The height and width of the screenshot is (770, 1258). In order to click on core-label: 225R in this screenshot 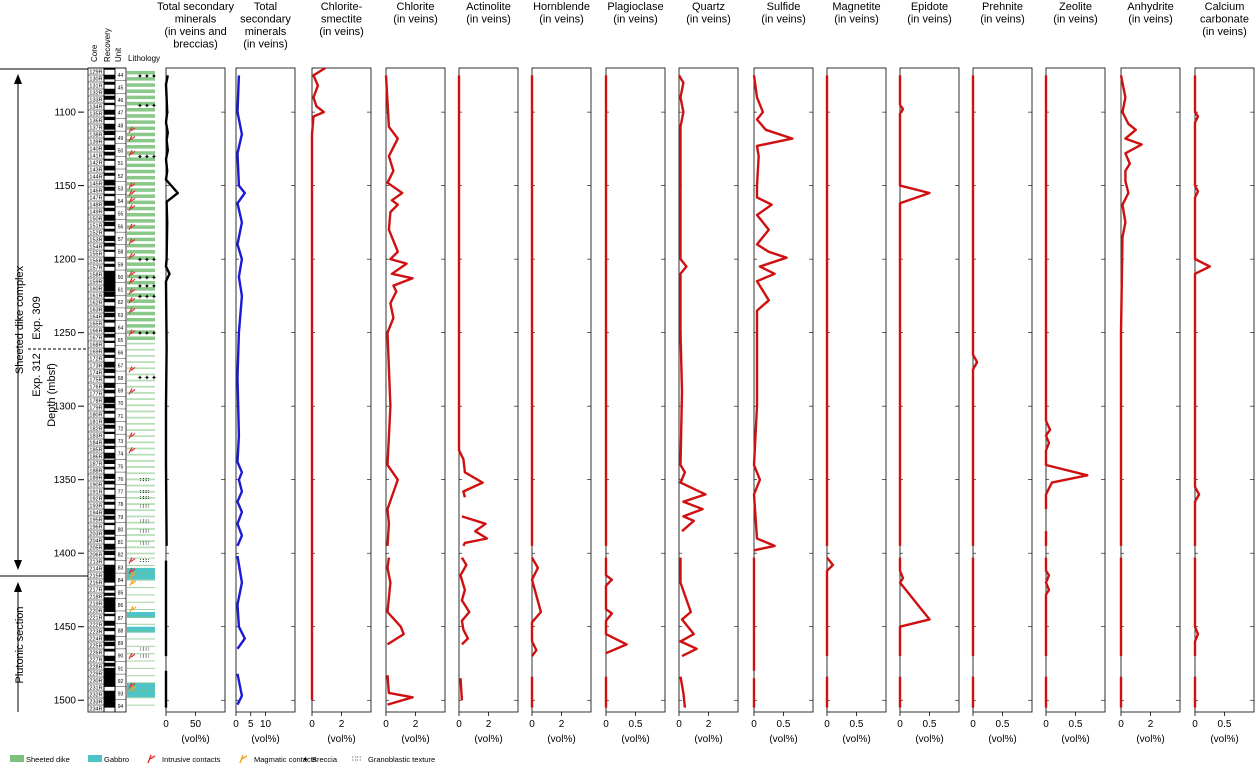, I will do `click(95, 647)`.